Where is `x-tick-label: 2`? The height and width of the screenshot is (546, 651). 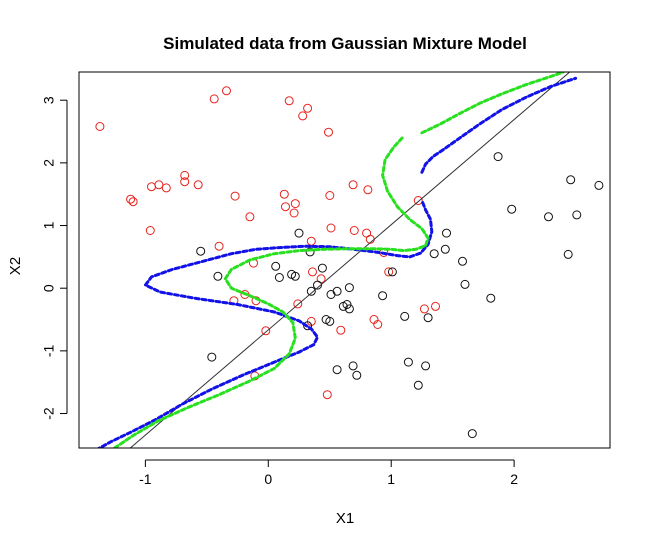 x-tick-label: 2 is located at coordinates (514, 479).